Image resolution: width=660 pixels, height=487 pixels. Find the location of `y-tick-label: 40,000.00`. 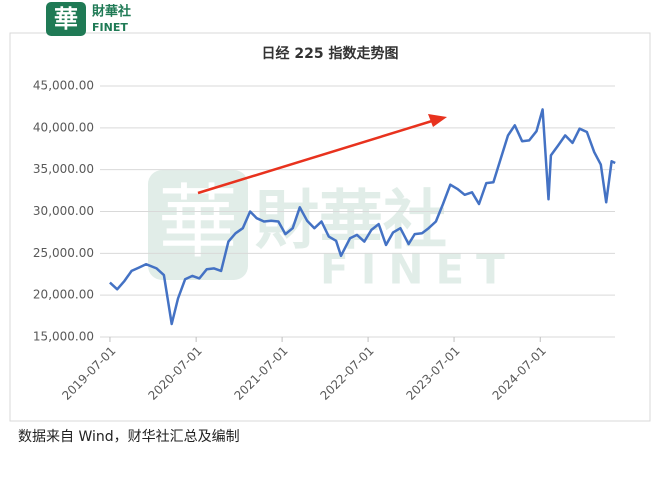

y-tick-label: 40,000.00 is located at coordinates (63, 127).